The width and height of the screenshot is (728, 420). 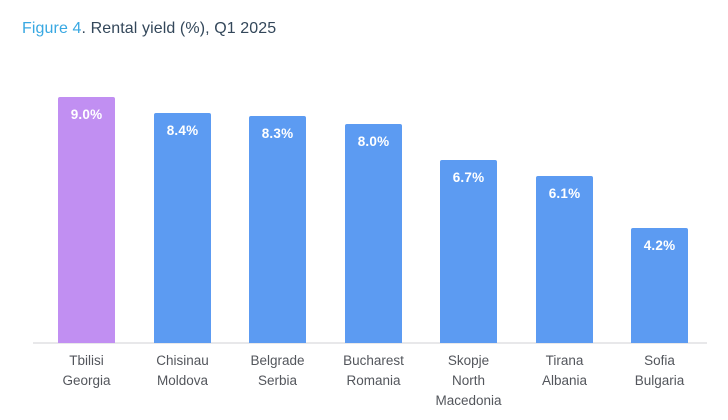 What do you see at coordinates (564, 360) in the screenshot?
I see `category-label-line: Tirana` at bounding box center [564, 360].